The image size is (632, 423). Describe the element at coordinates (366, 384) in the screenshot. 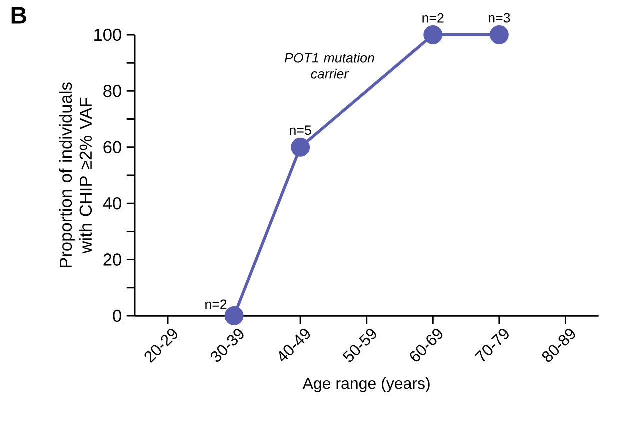

I see `x-axis-title: Age range (years)` at that location.